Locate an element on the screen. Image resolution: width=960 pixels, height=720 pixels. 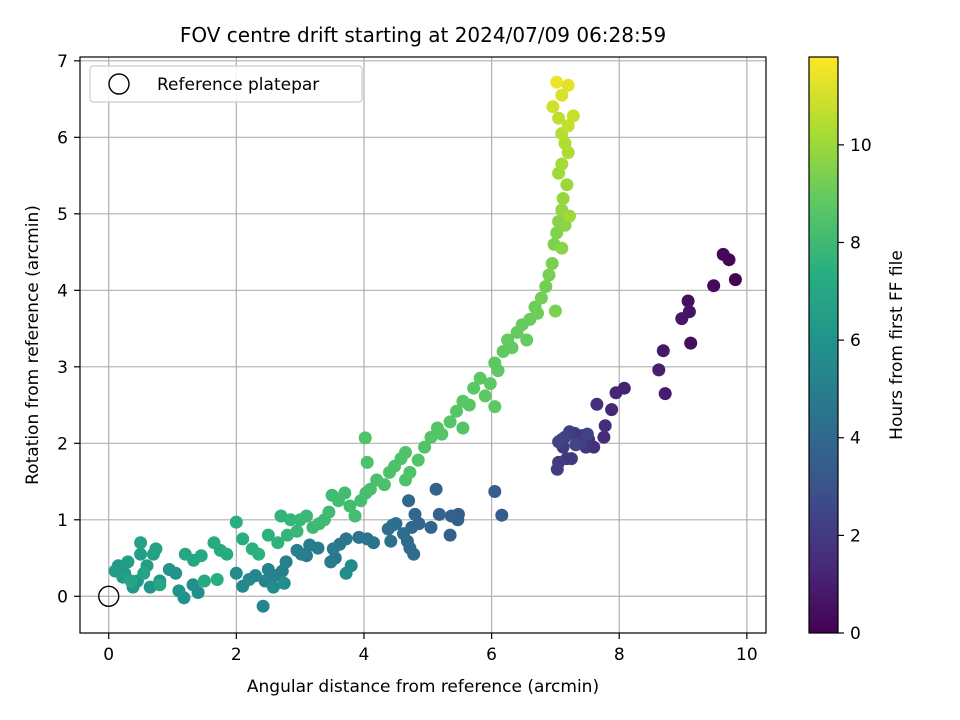
reference-marker-layer is located at coordinates (109, 596).